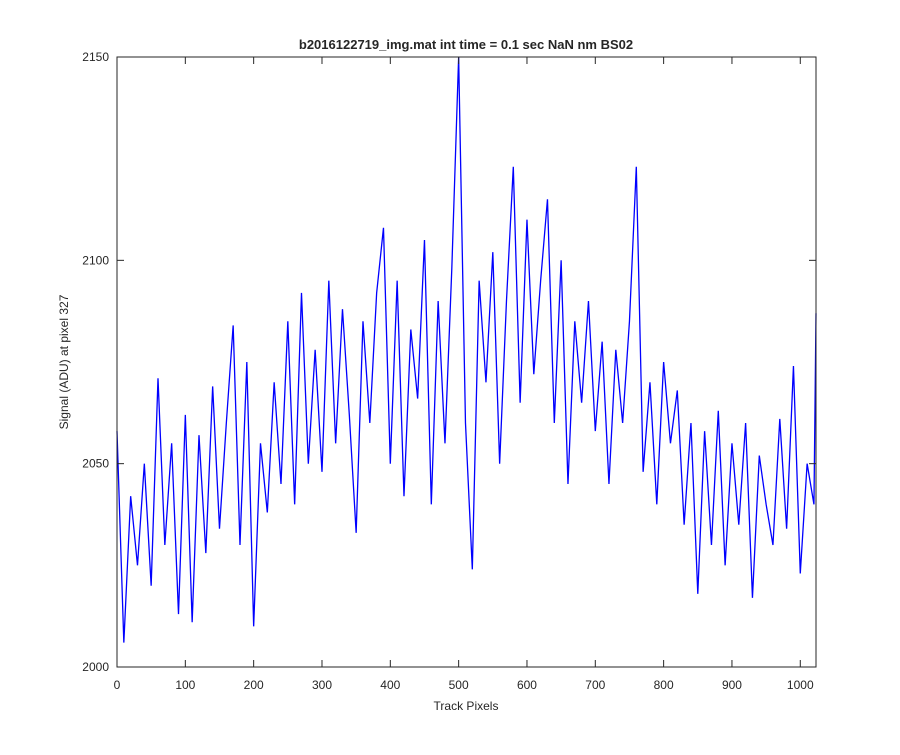 The image size is (900, 755). I want to click on x-axis-label: Track Pixels, so click(466, 706).